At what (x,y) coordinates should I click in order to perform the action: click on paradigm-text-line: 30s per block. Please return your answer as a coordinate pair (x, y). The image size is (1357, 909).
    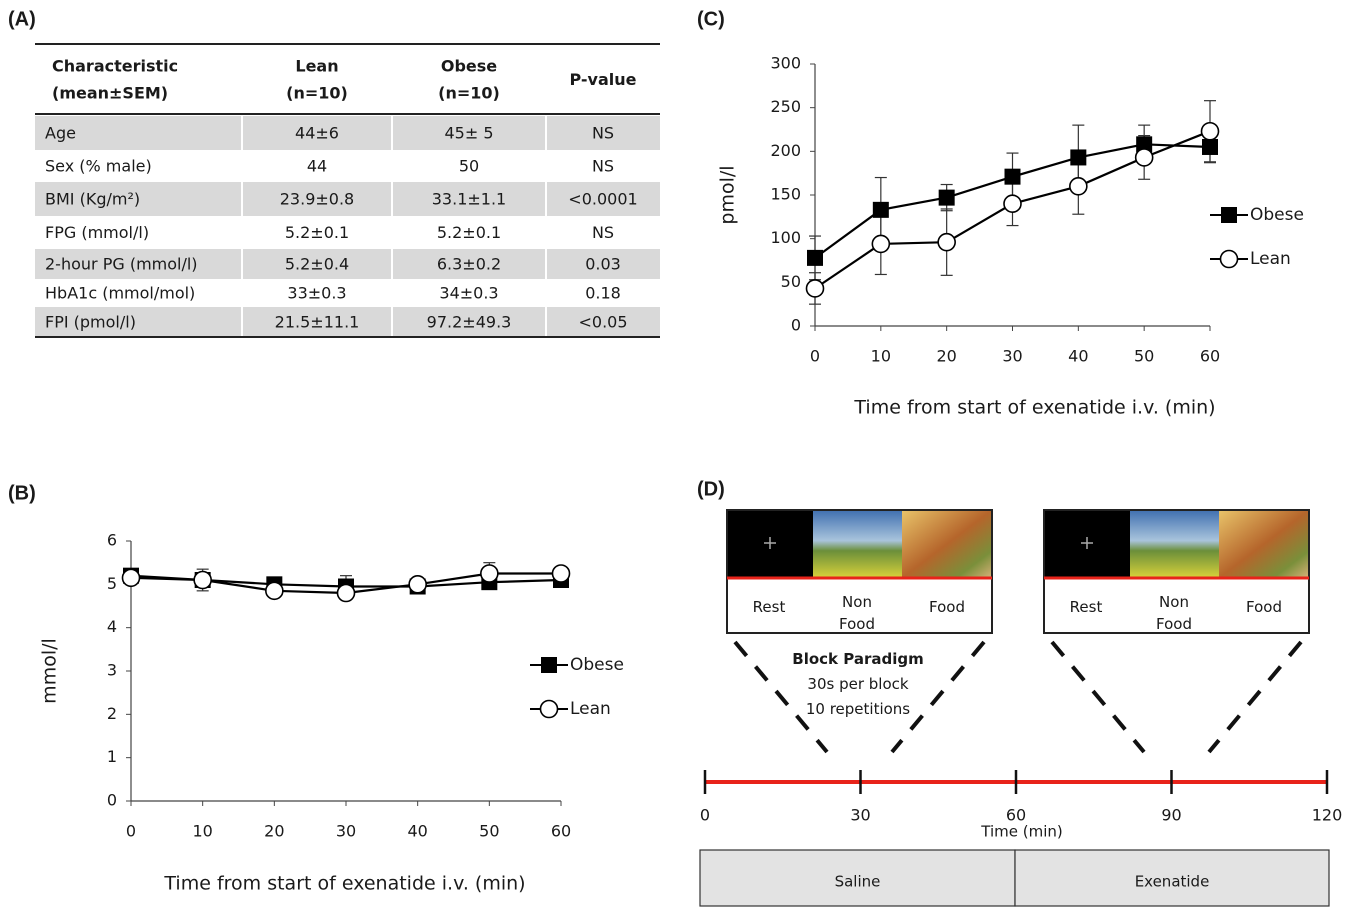
    Looking at the image, I should click on (857, 684).